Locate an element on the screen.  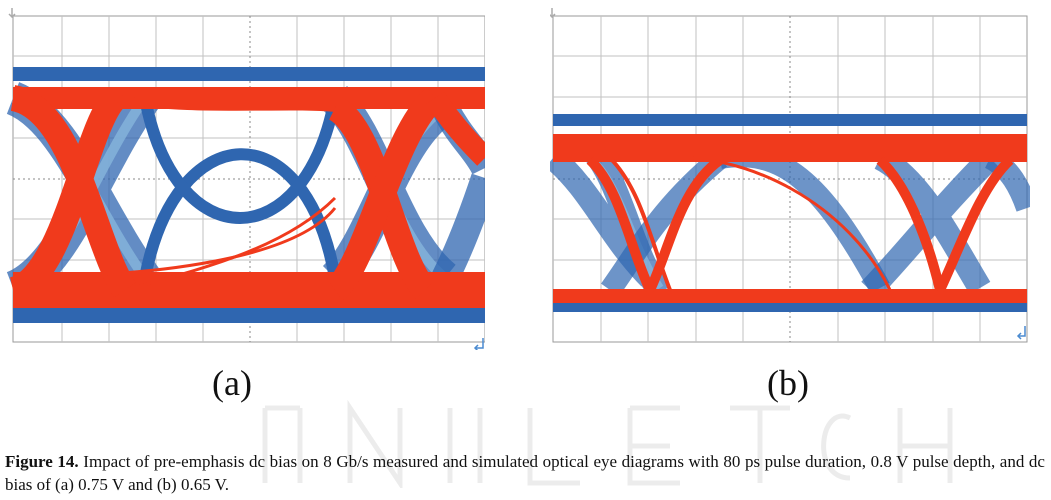
publisher-watermark-logo is located at coordinates (607, 443).